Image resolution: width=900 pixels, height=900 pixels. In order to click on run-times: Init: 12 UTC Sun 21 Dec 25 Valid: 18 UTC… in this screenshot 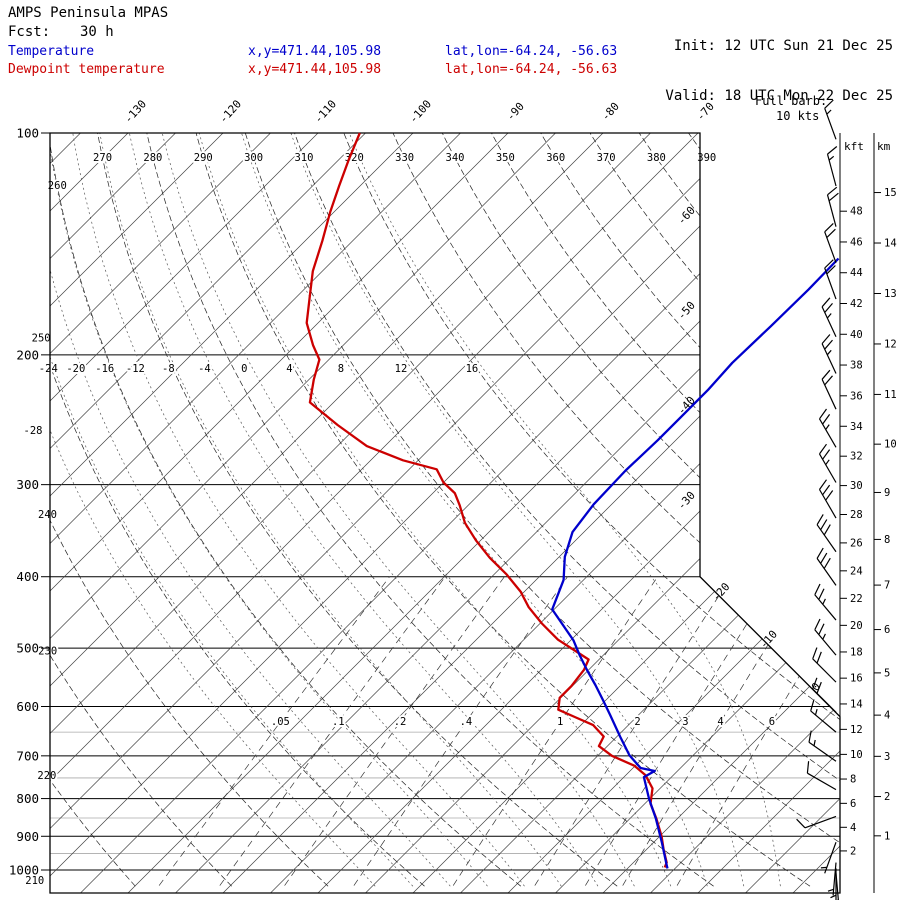, I will do `click(779, 71)`.